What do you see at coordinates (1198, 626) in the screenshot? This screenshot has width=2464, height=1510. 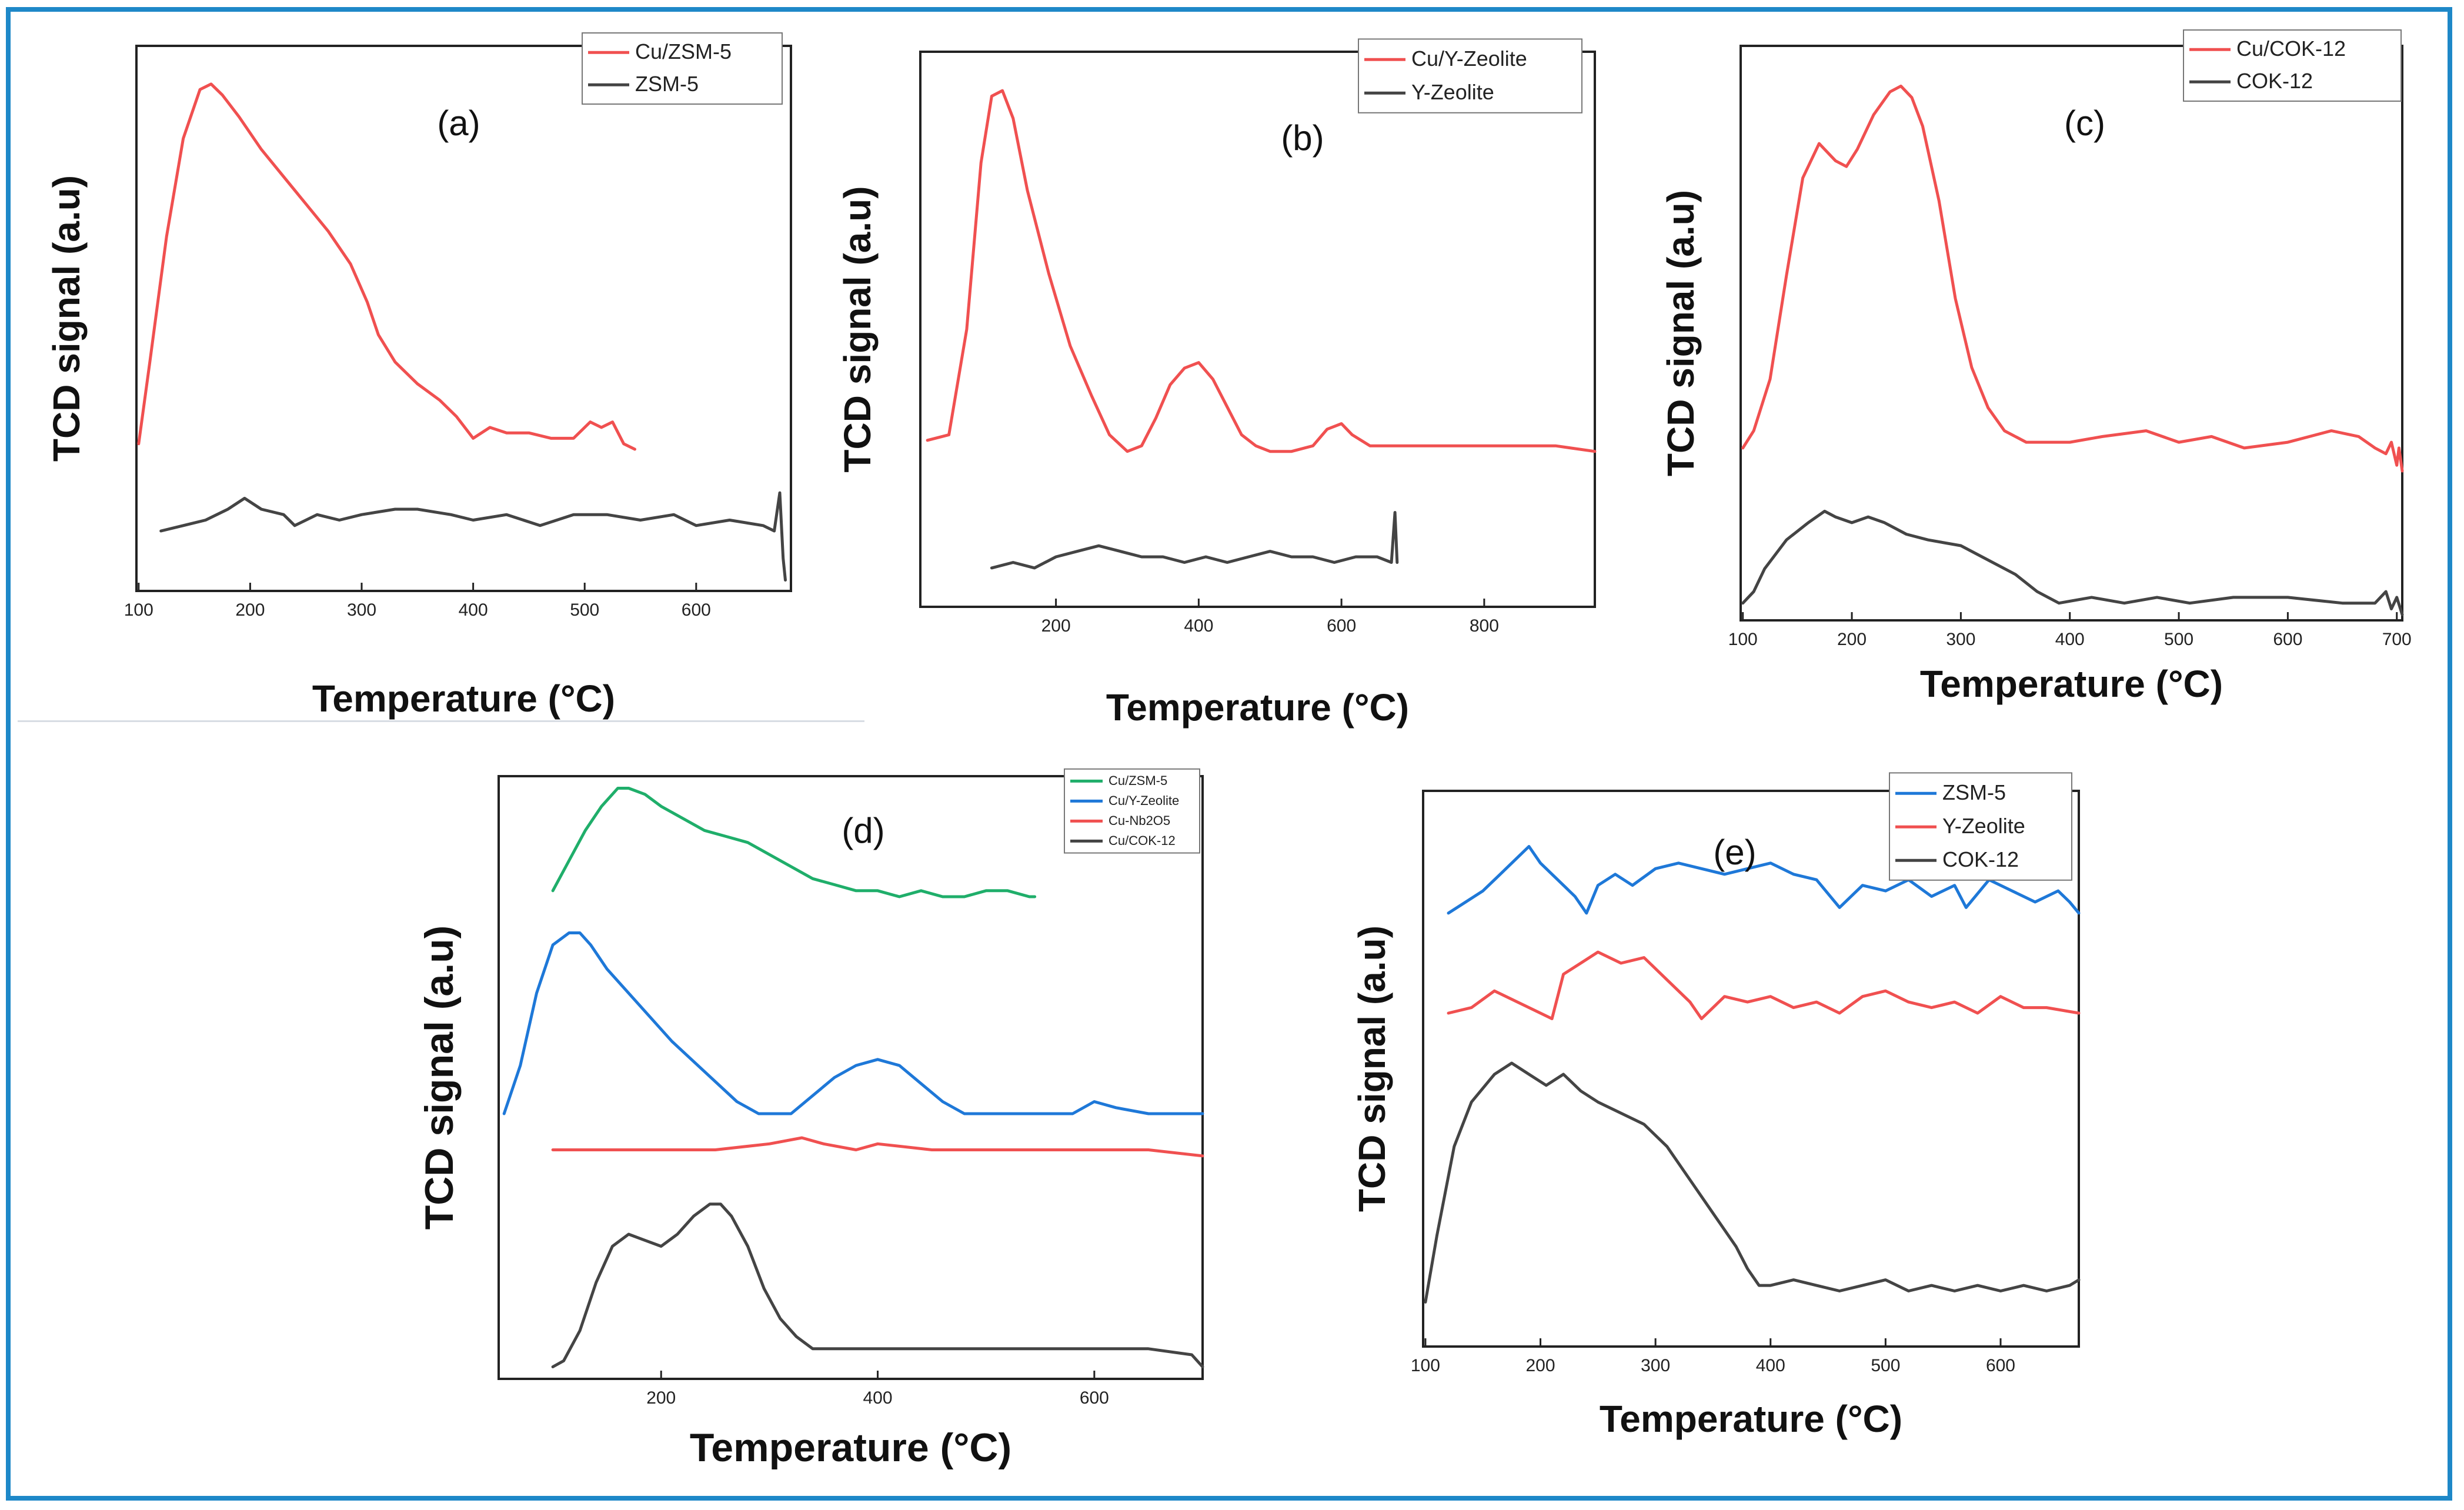 I see `x-tick-label-b-1: 400` at bounding box center [1198, 626].